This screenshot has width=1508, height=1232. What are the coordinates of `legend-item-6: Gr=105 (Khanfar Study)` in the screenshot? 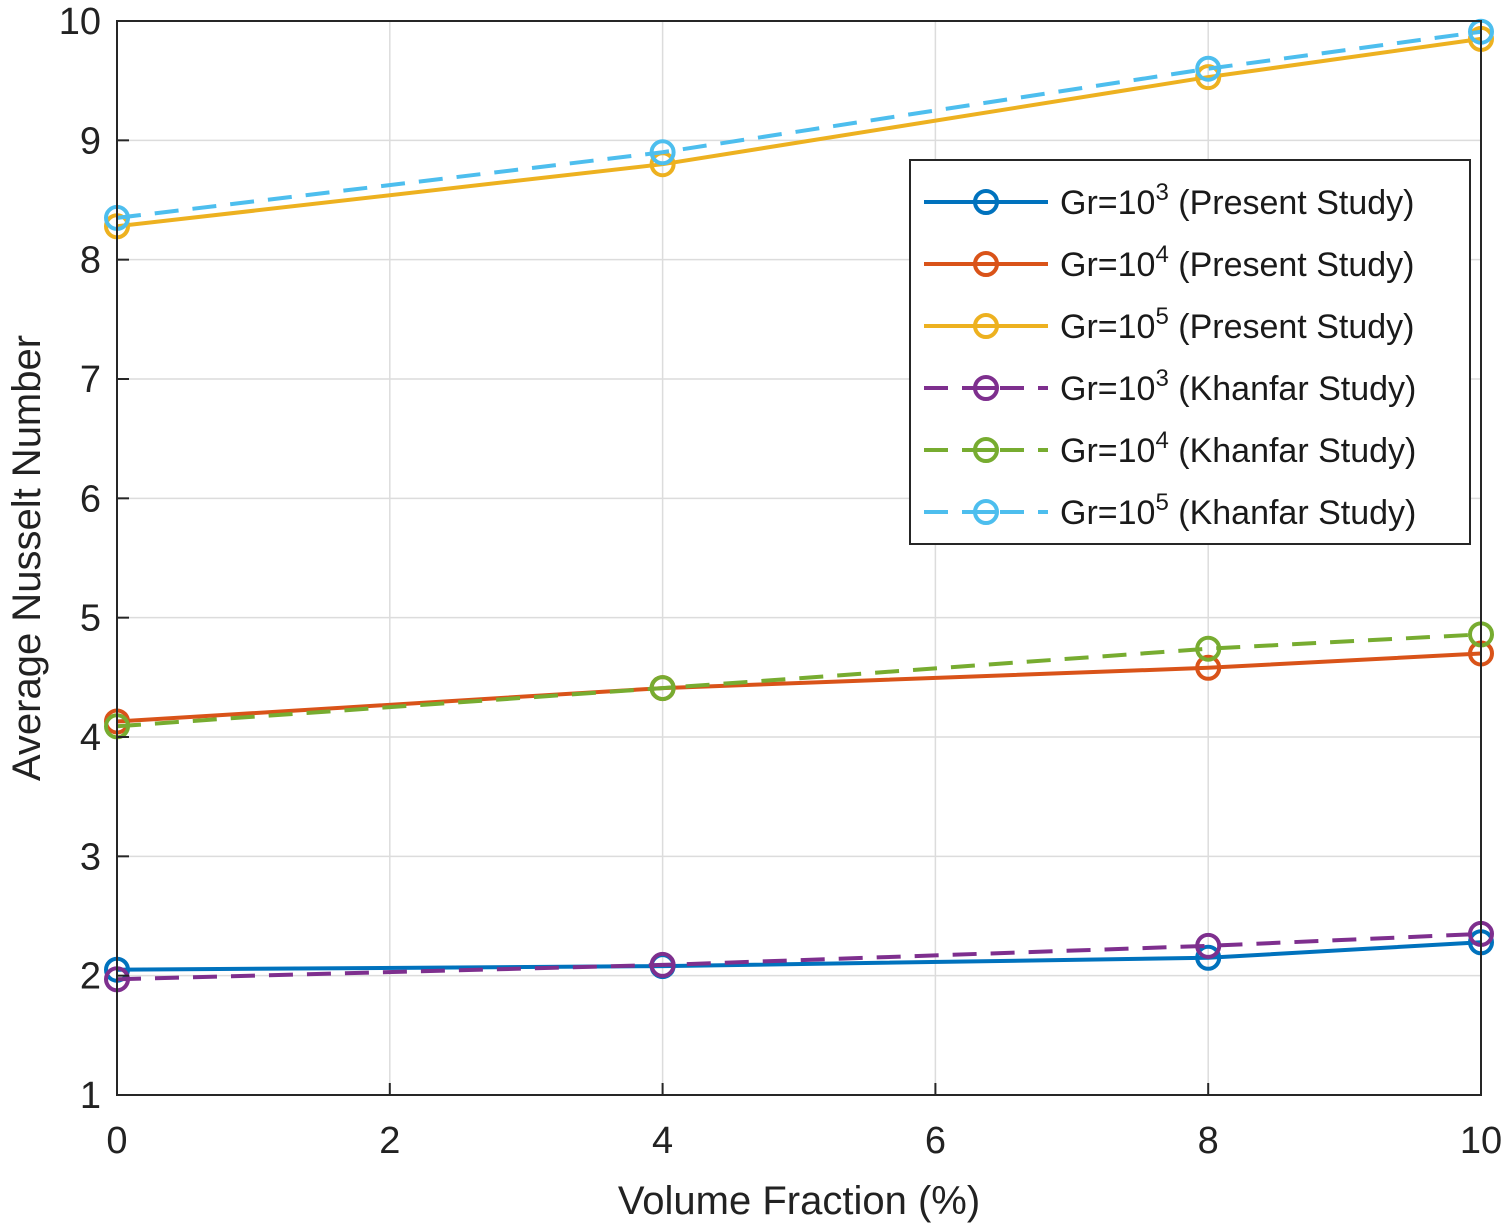 It's located at (1170, 510).